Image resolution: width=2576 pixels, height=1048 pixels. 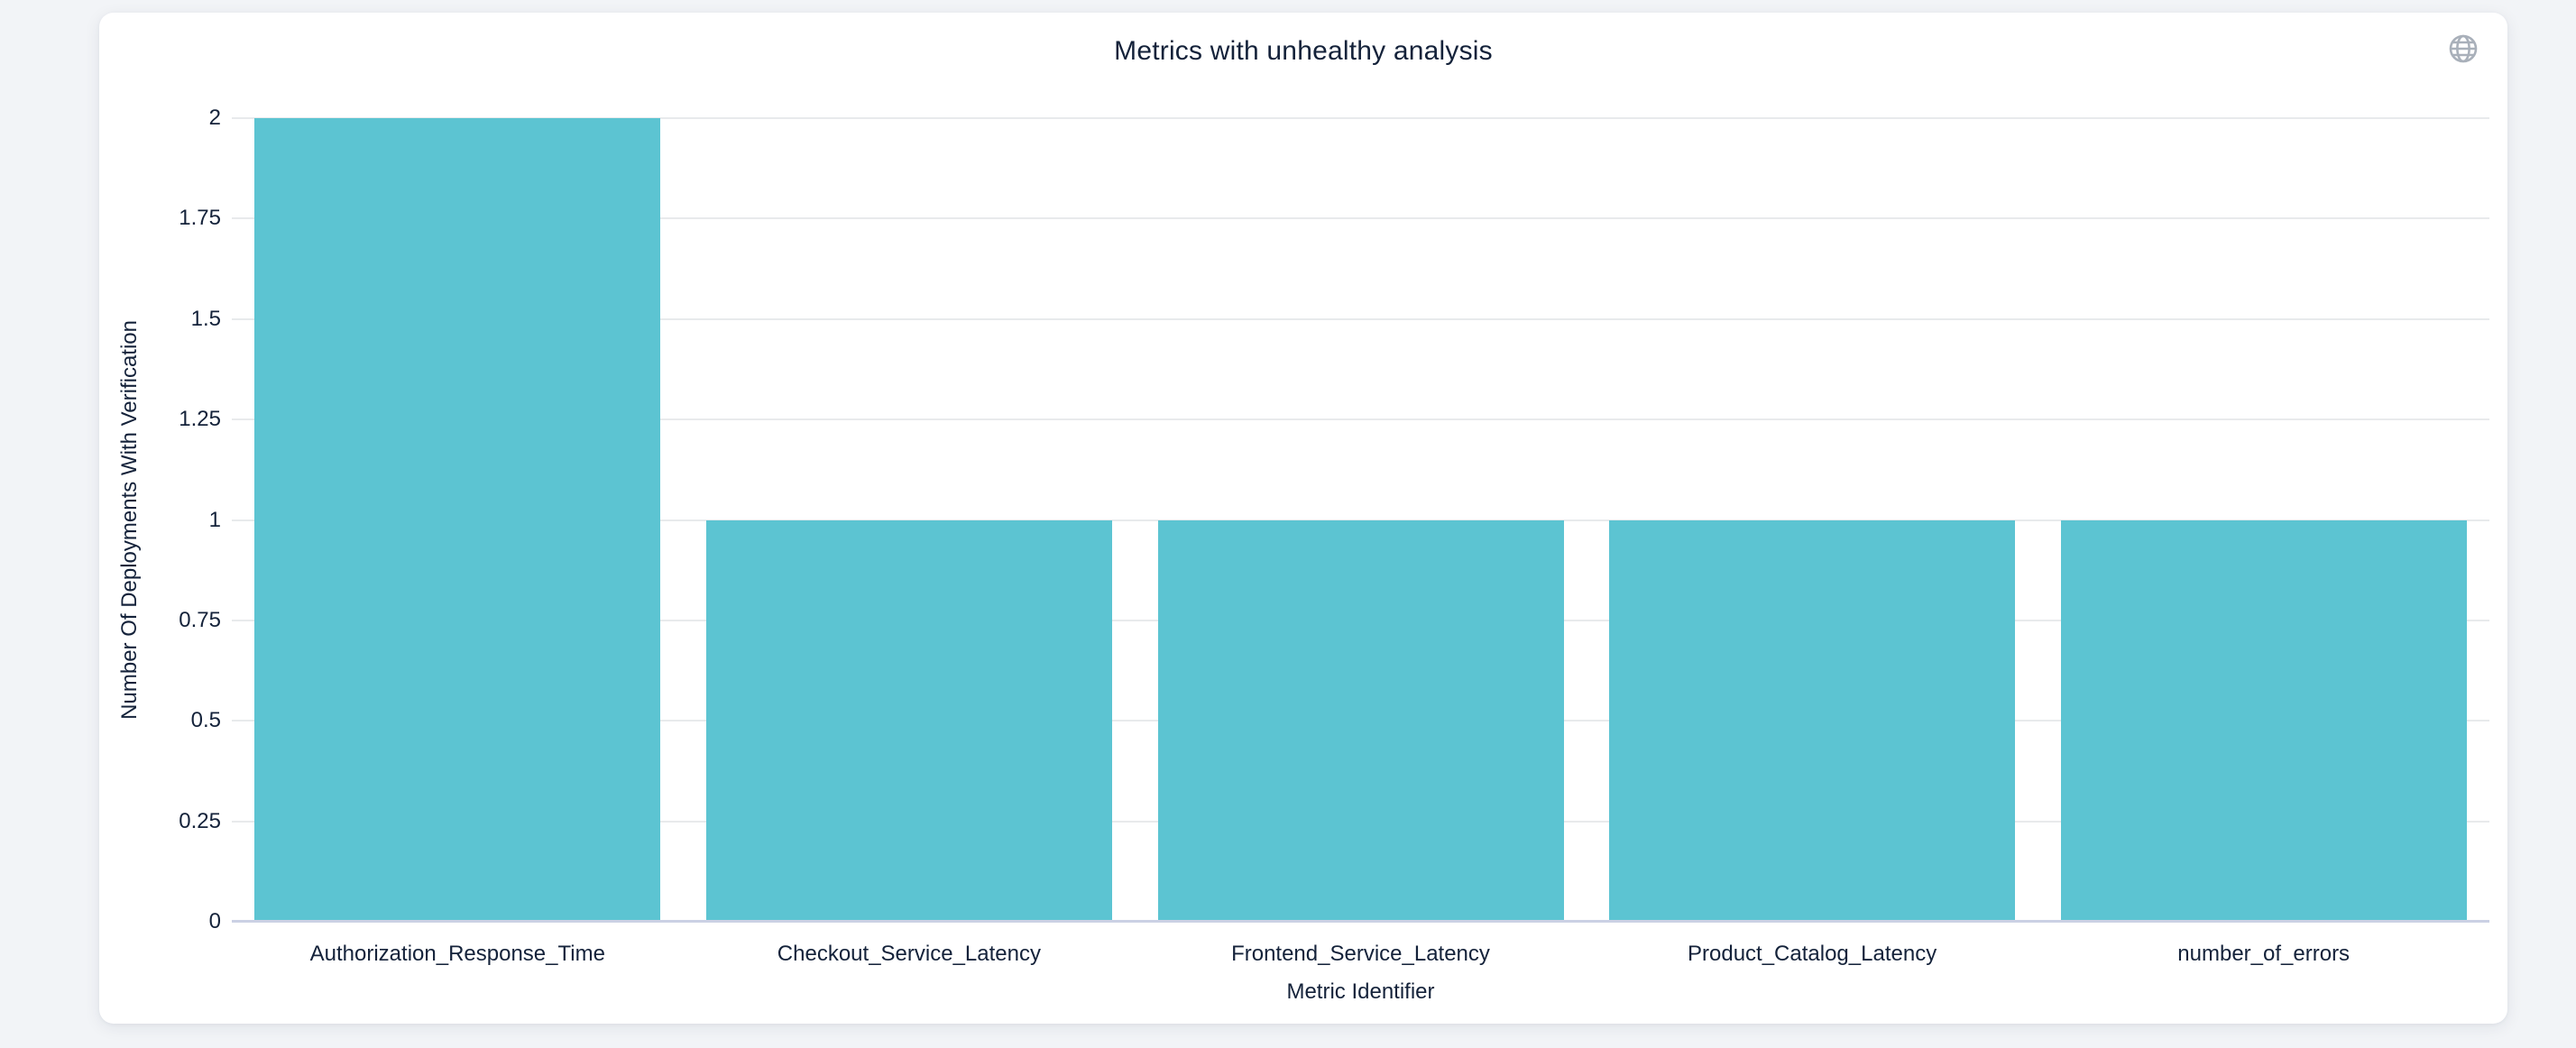 I want to click on x-tick-label-Product_Catalog_Latency: Product_Catalog_Latency, so click(x=1813, y=954).